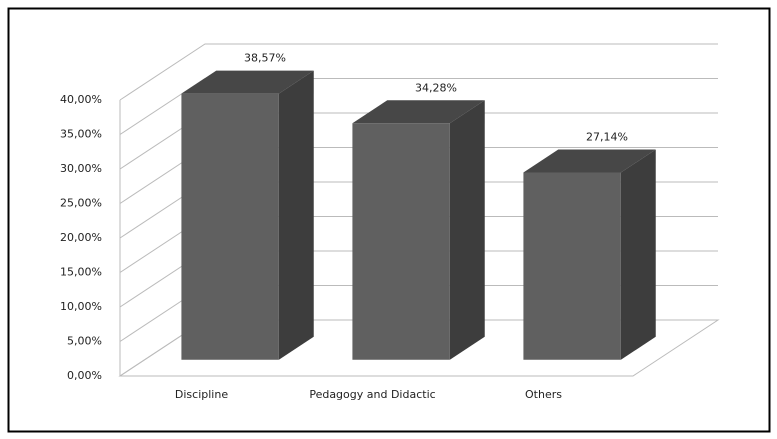  What do you see at coordinates (265, 58) in the screenshot?
I see `value-label: 38,57%` at bounding box center [265, 58].